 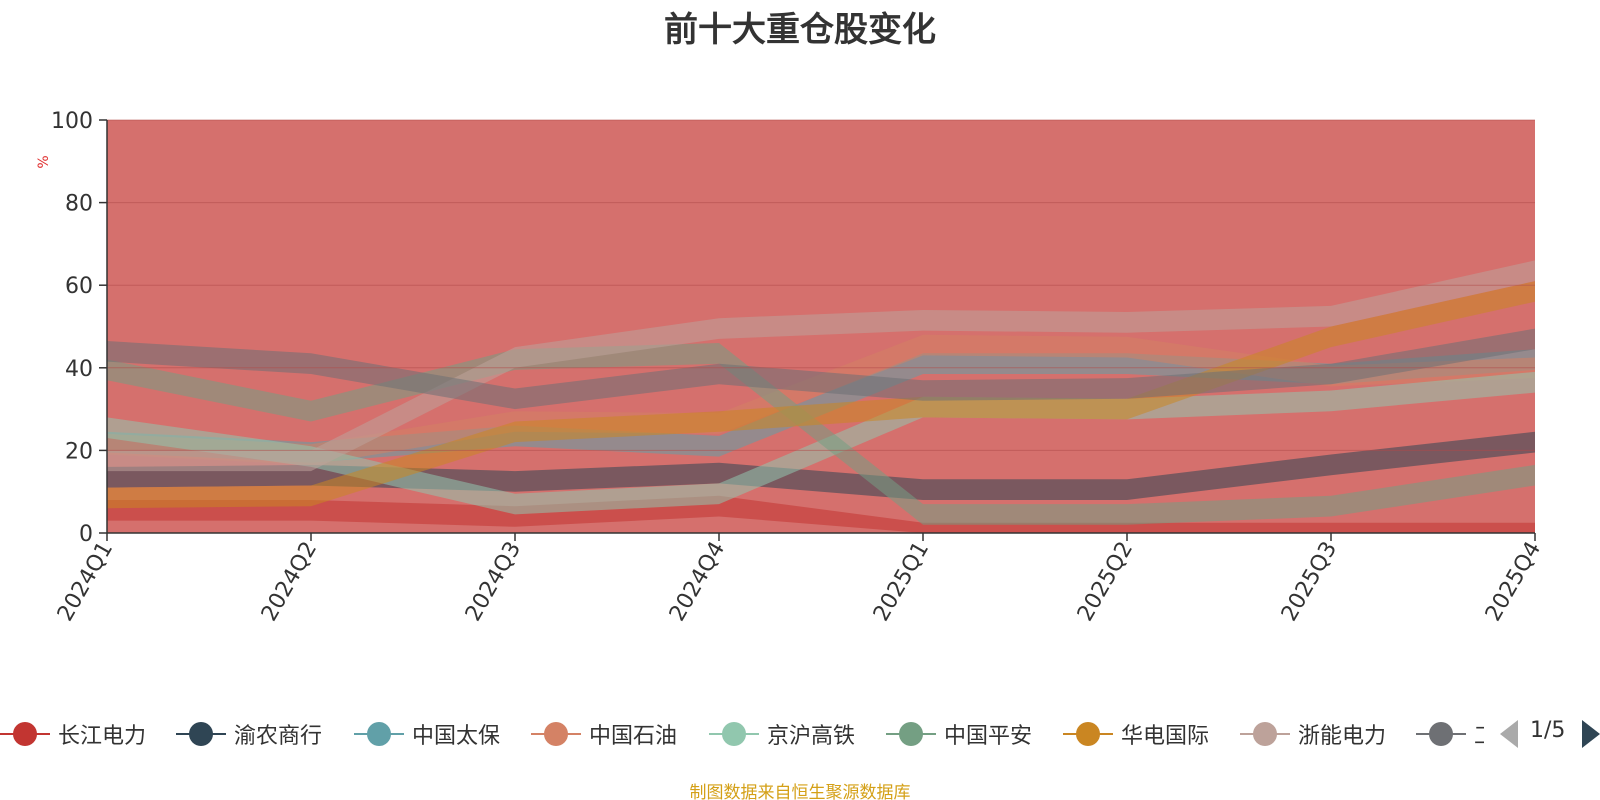 I want to click on legend-label: 中国石油, so click(x=633, y=736).